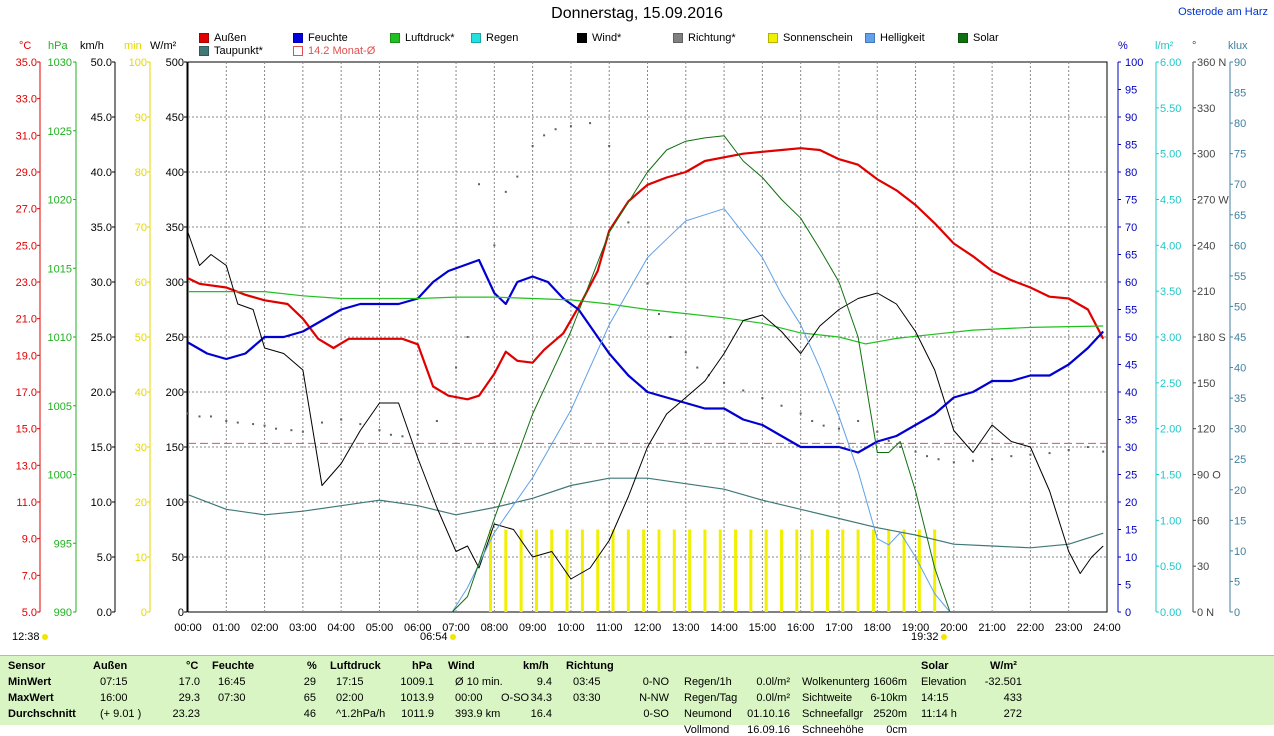 This screenshot has width=1274, height=736. Describe the element at coordinates (544, 682) in the screenshot. I see `stat-cell-w-val: 9.4` at that location.